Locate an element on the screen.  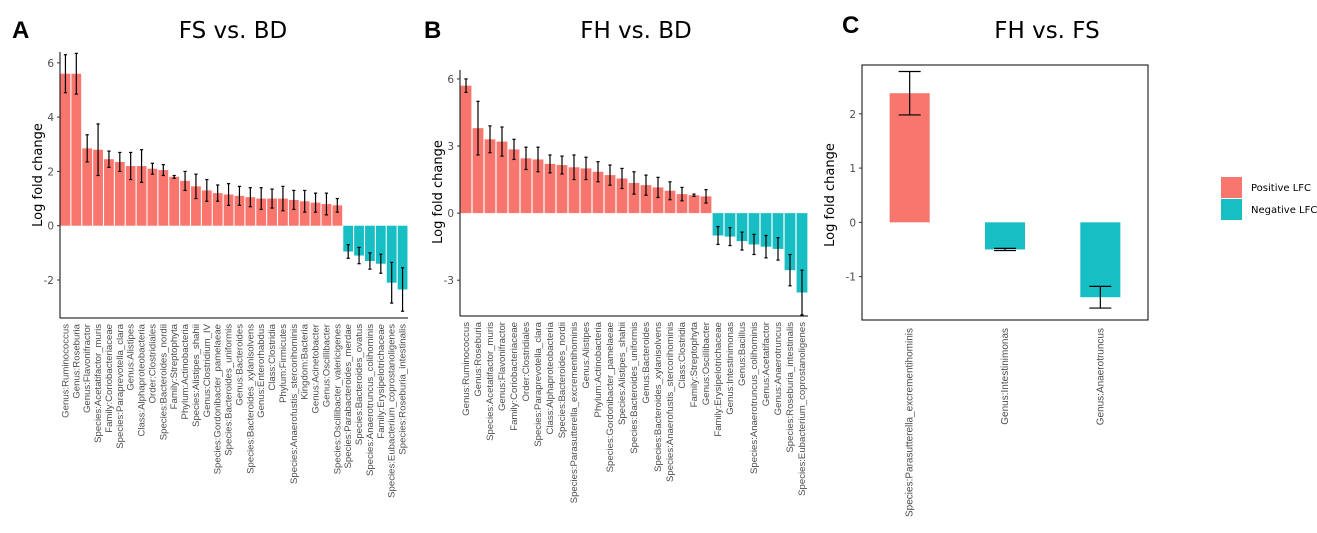
x-tick-label: Family:Erysipelotrichaceae is located at coordinates (381, 381).